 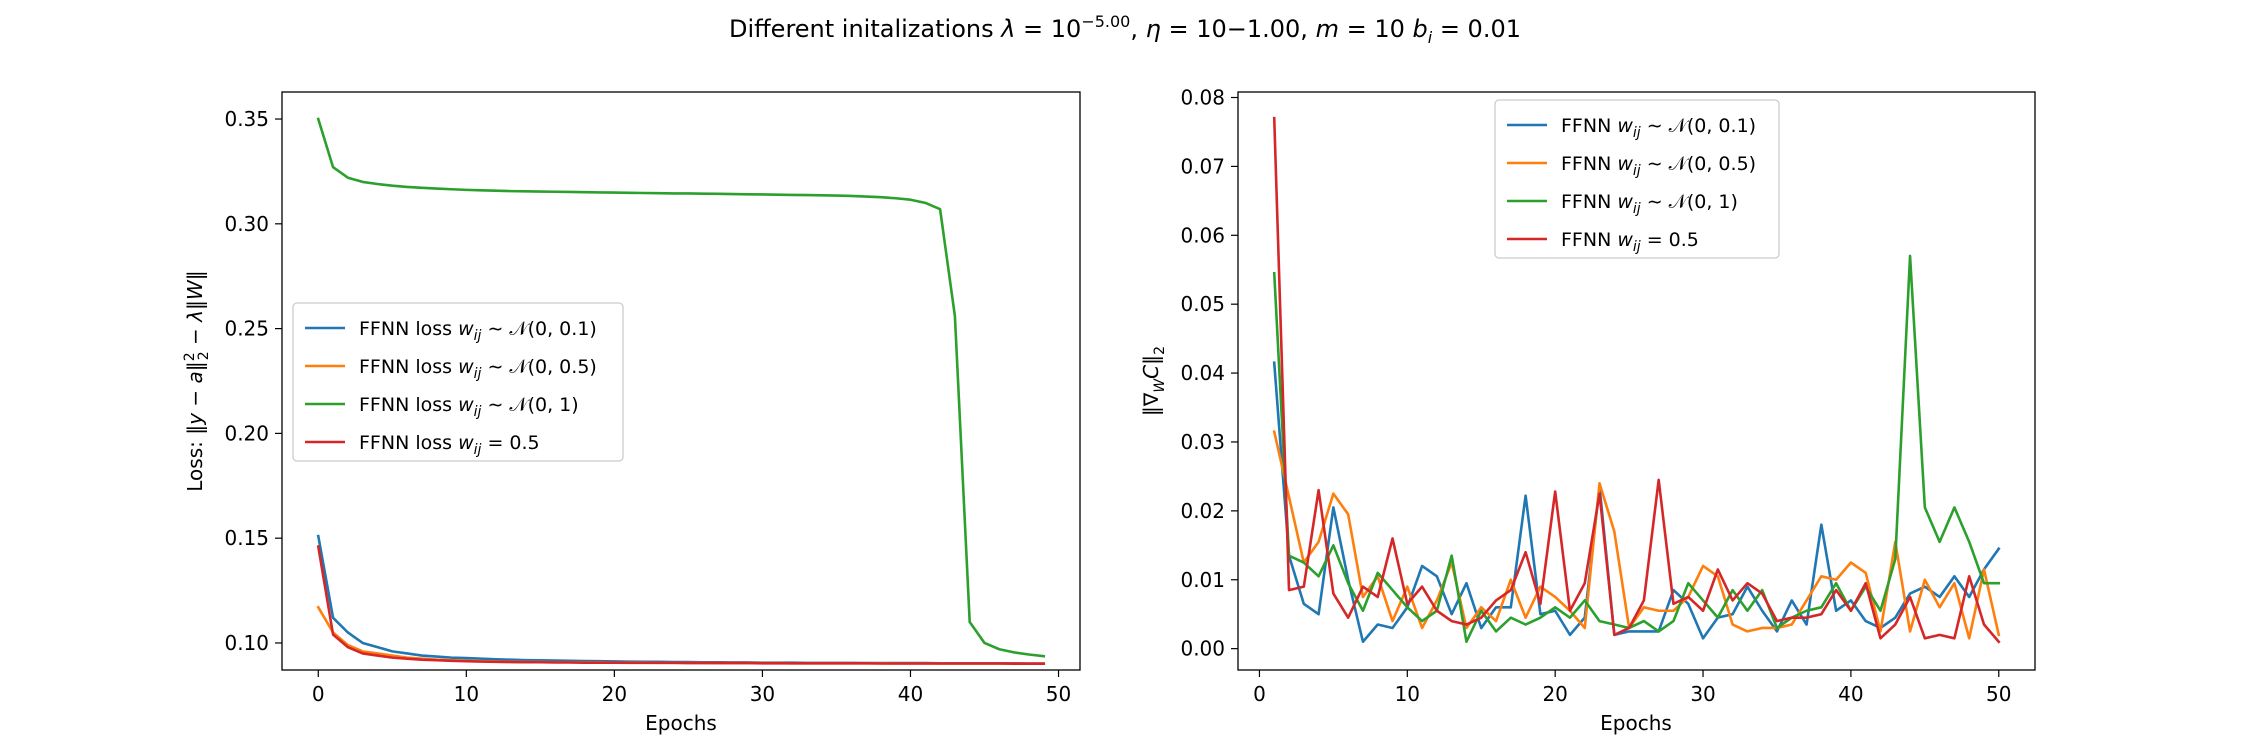 What do you see at coordinates (1632, 688) in the screenshot?
I see `gradient-plot-x-ticks: 0 10 20 30 40 50` at bounding box center [1632, 688].